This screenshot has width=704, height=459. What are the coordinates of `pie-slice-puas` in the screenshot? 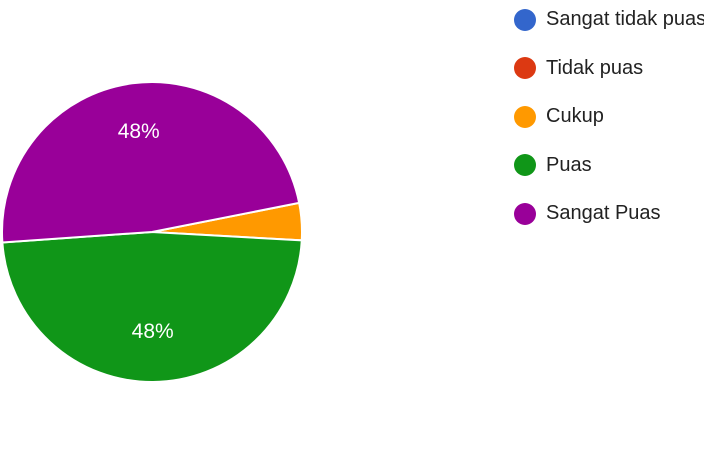 It's located at (152, 306).